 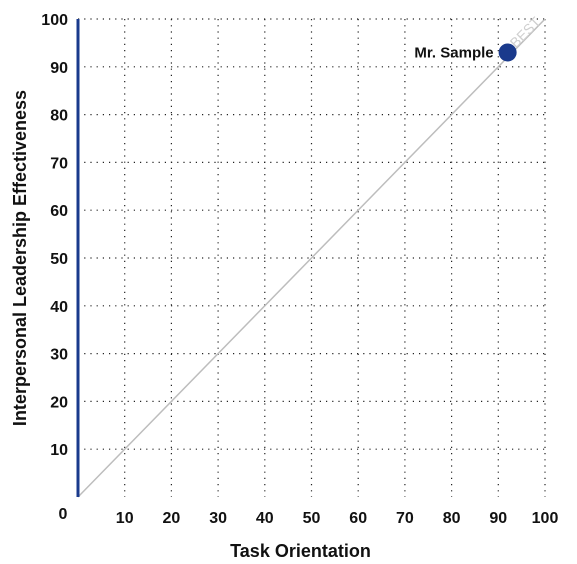 What do you see at coordinates (300, 551) in the screenshot?
I see `x-axis-title: Task Orientation` at bounding box center [300, 551].